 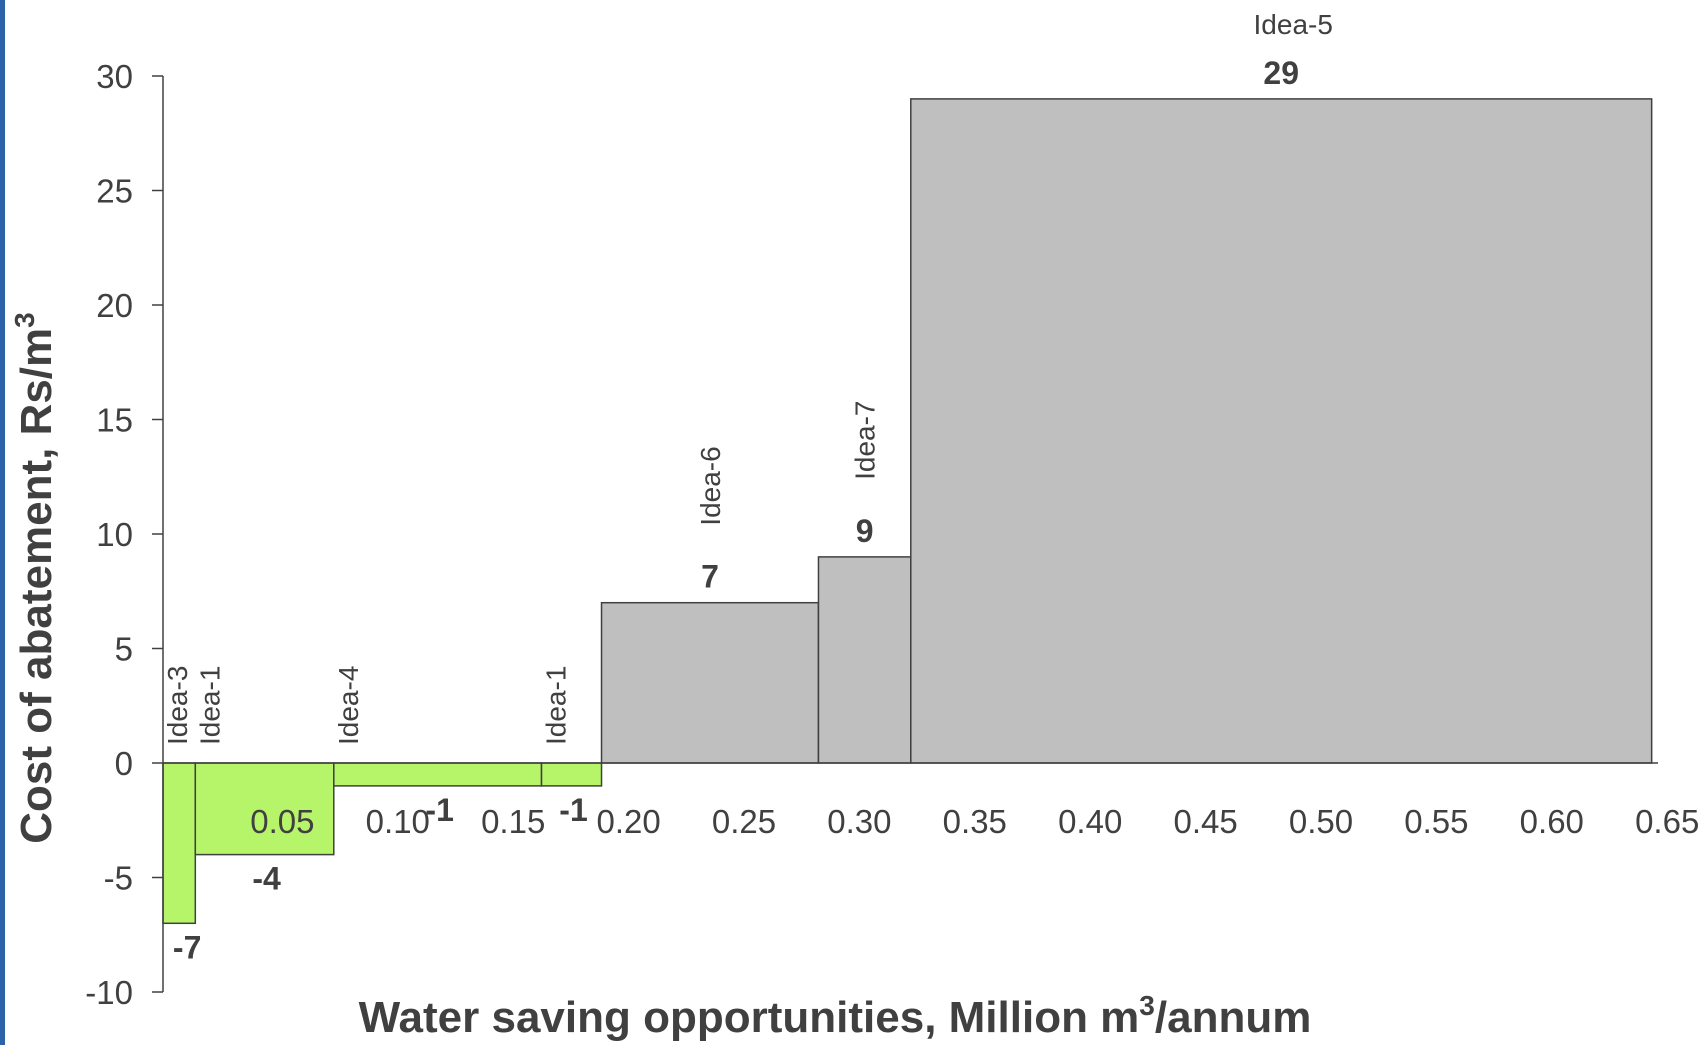 I want to click on bar-value-label: -7, so click(x=187, y=947).